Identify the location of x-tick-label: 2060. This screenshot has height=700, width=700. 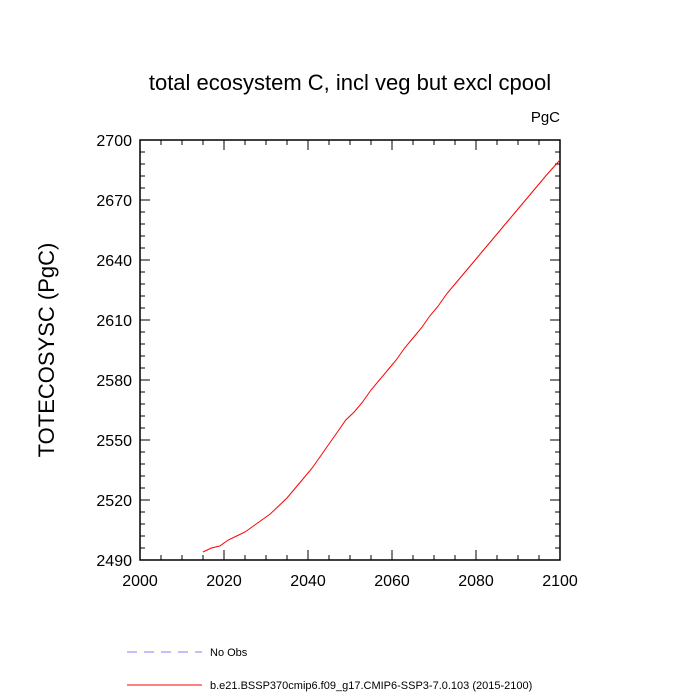
(392, 581).